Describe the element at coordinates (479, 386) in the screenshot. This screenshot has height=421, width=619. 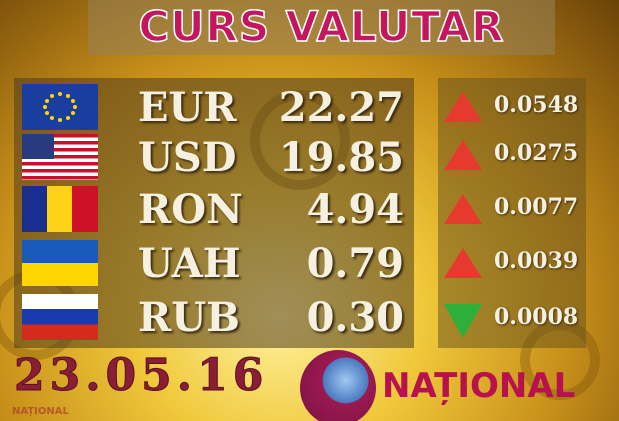
I see `brand-name: NAȚIONAL` at that location.